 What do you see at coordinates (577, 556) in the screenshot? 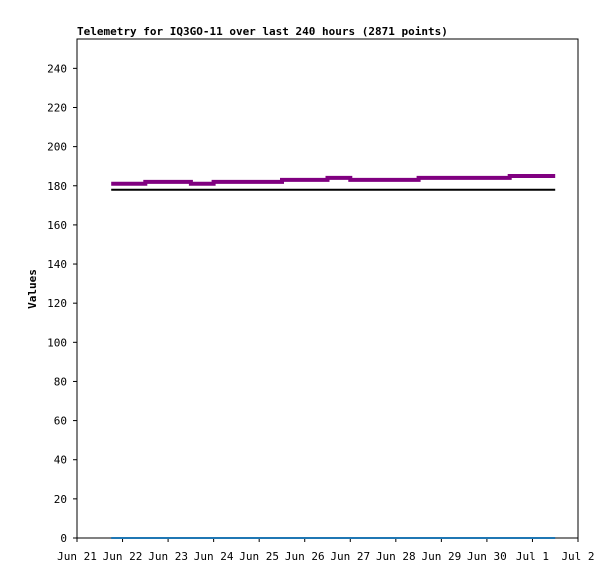
I see `x-tick-label: Jul 2` at bounding box center [577, 556].